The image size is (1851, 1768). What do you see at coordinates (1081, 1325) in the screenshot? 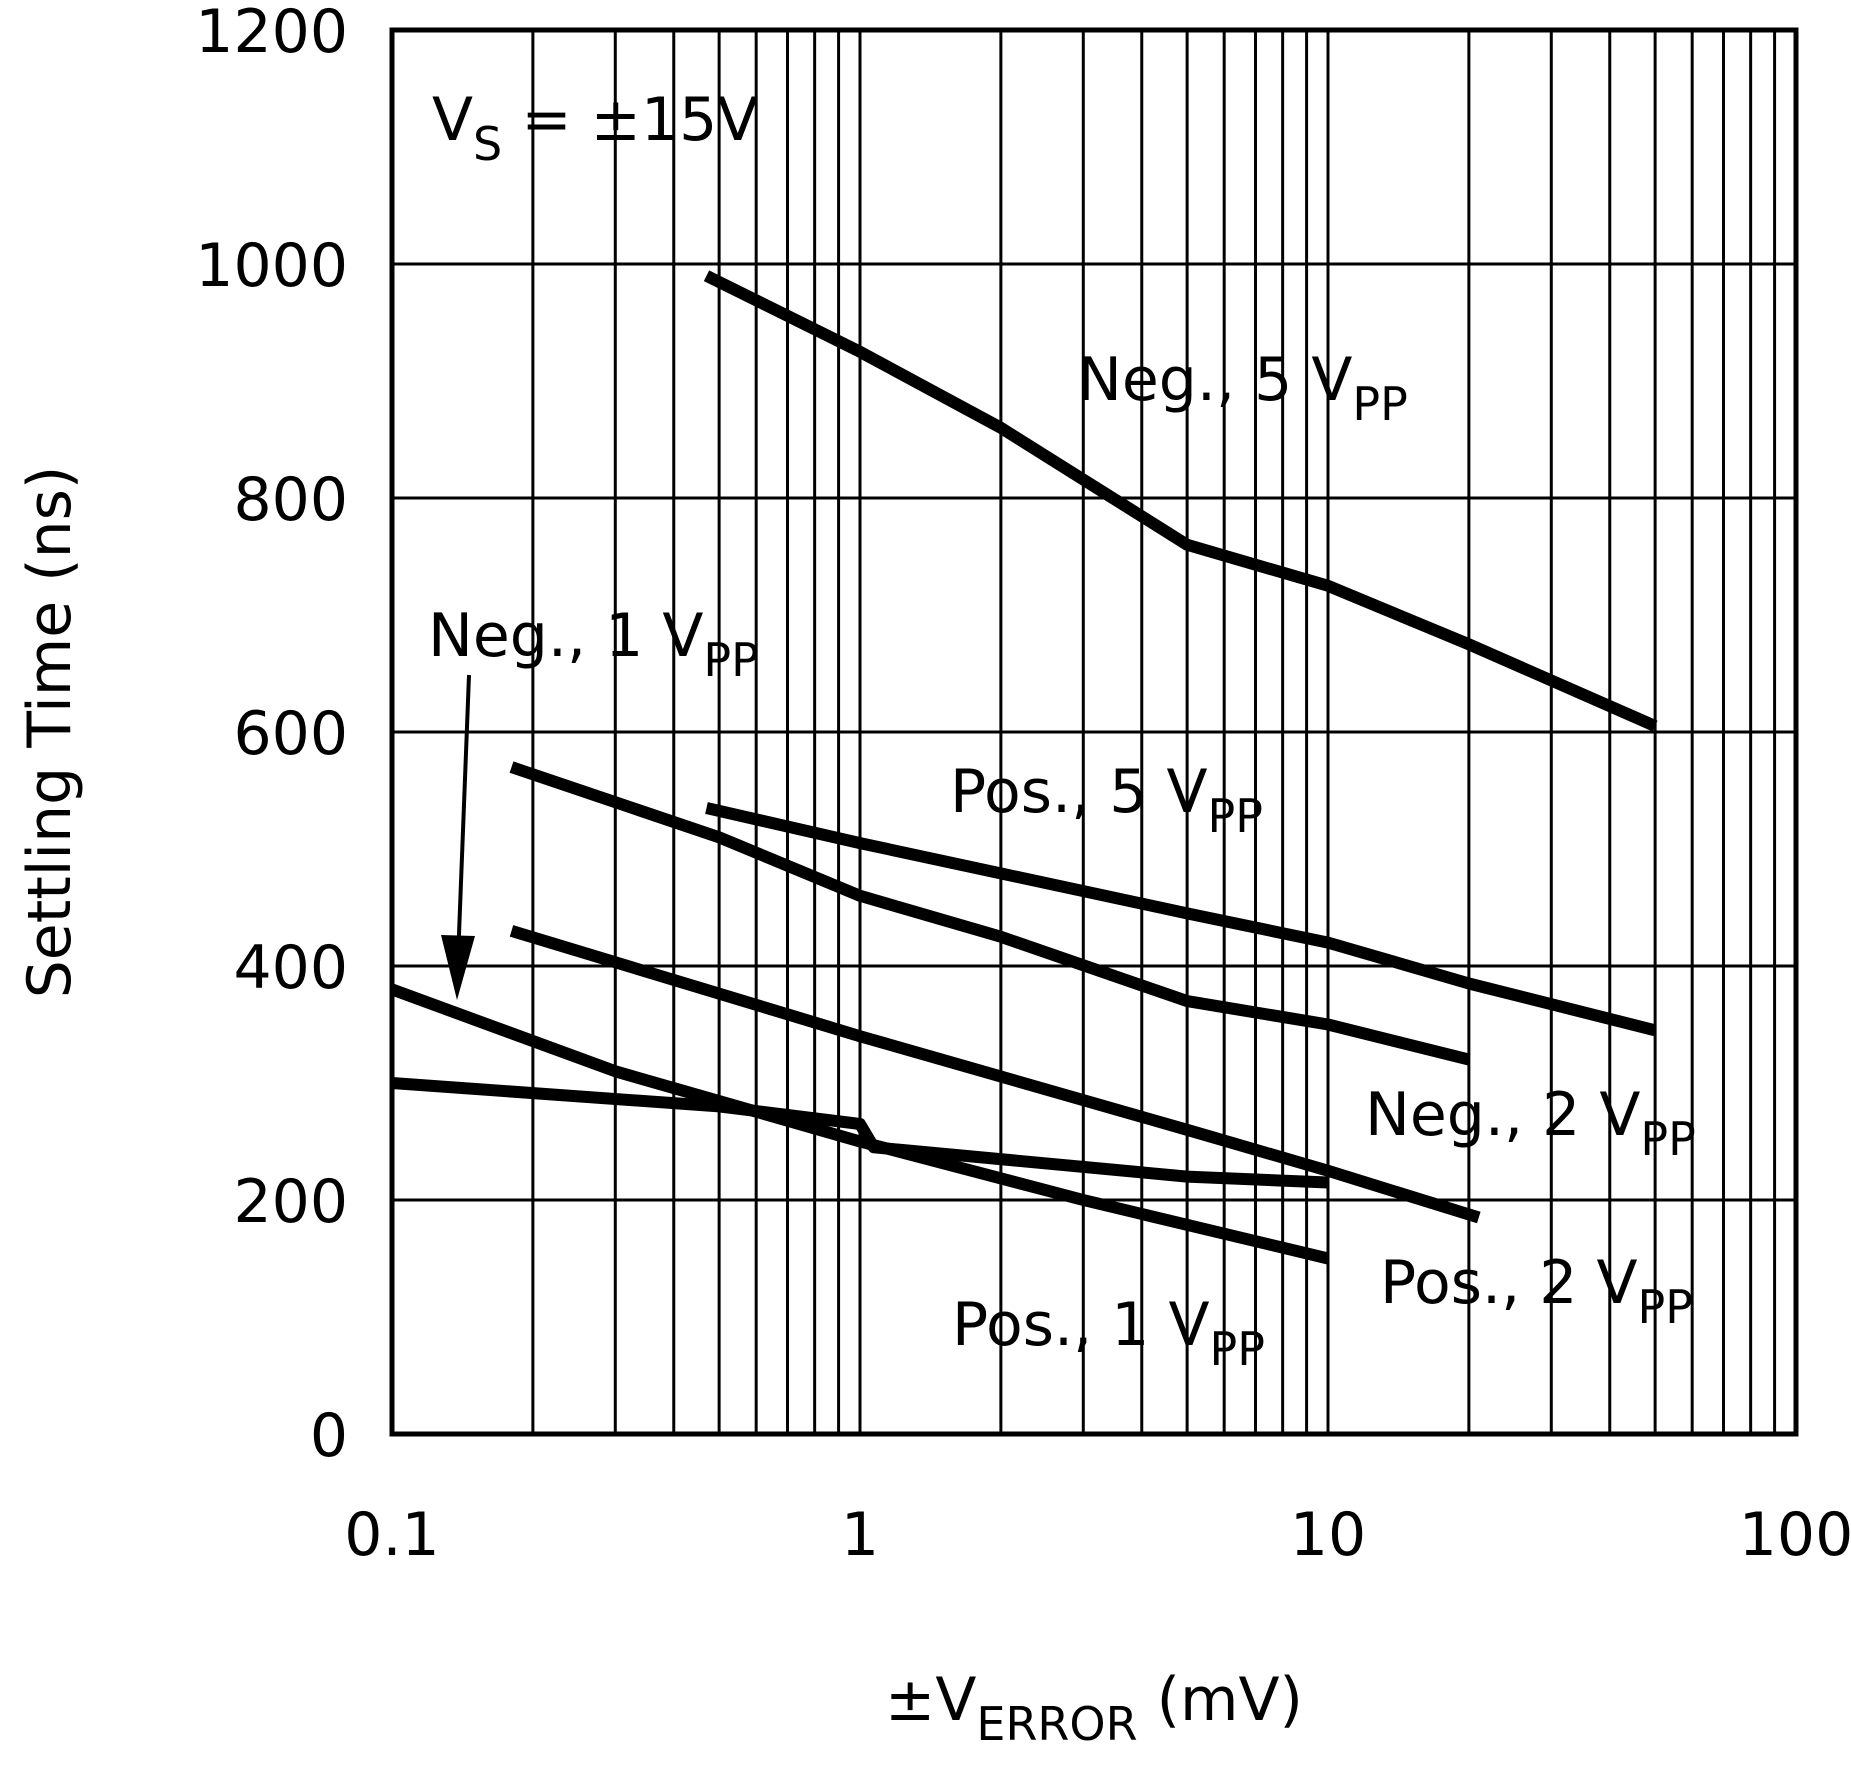
I see `label-pos-1vpp-main: Pos., 1 V` at bounding box center [1081, 1325].